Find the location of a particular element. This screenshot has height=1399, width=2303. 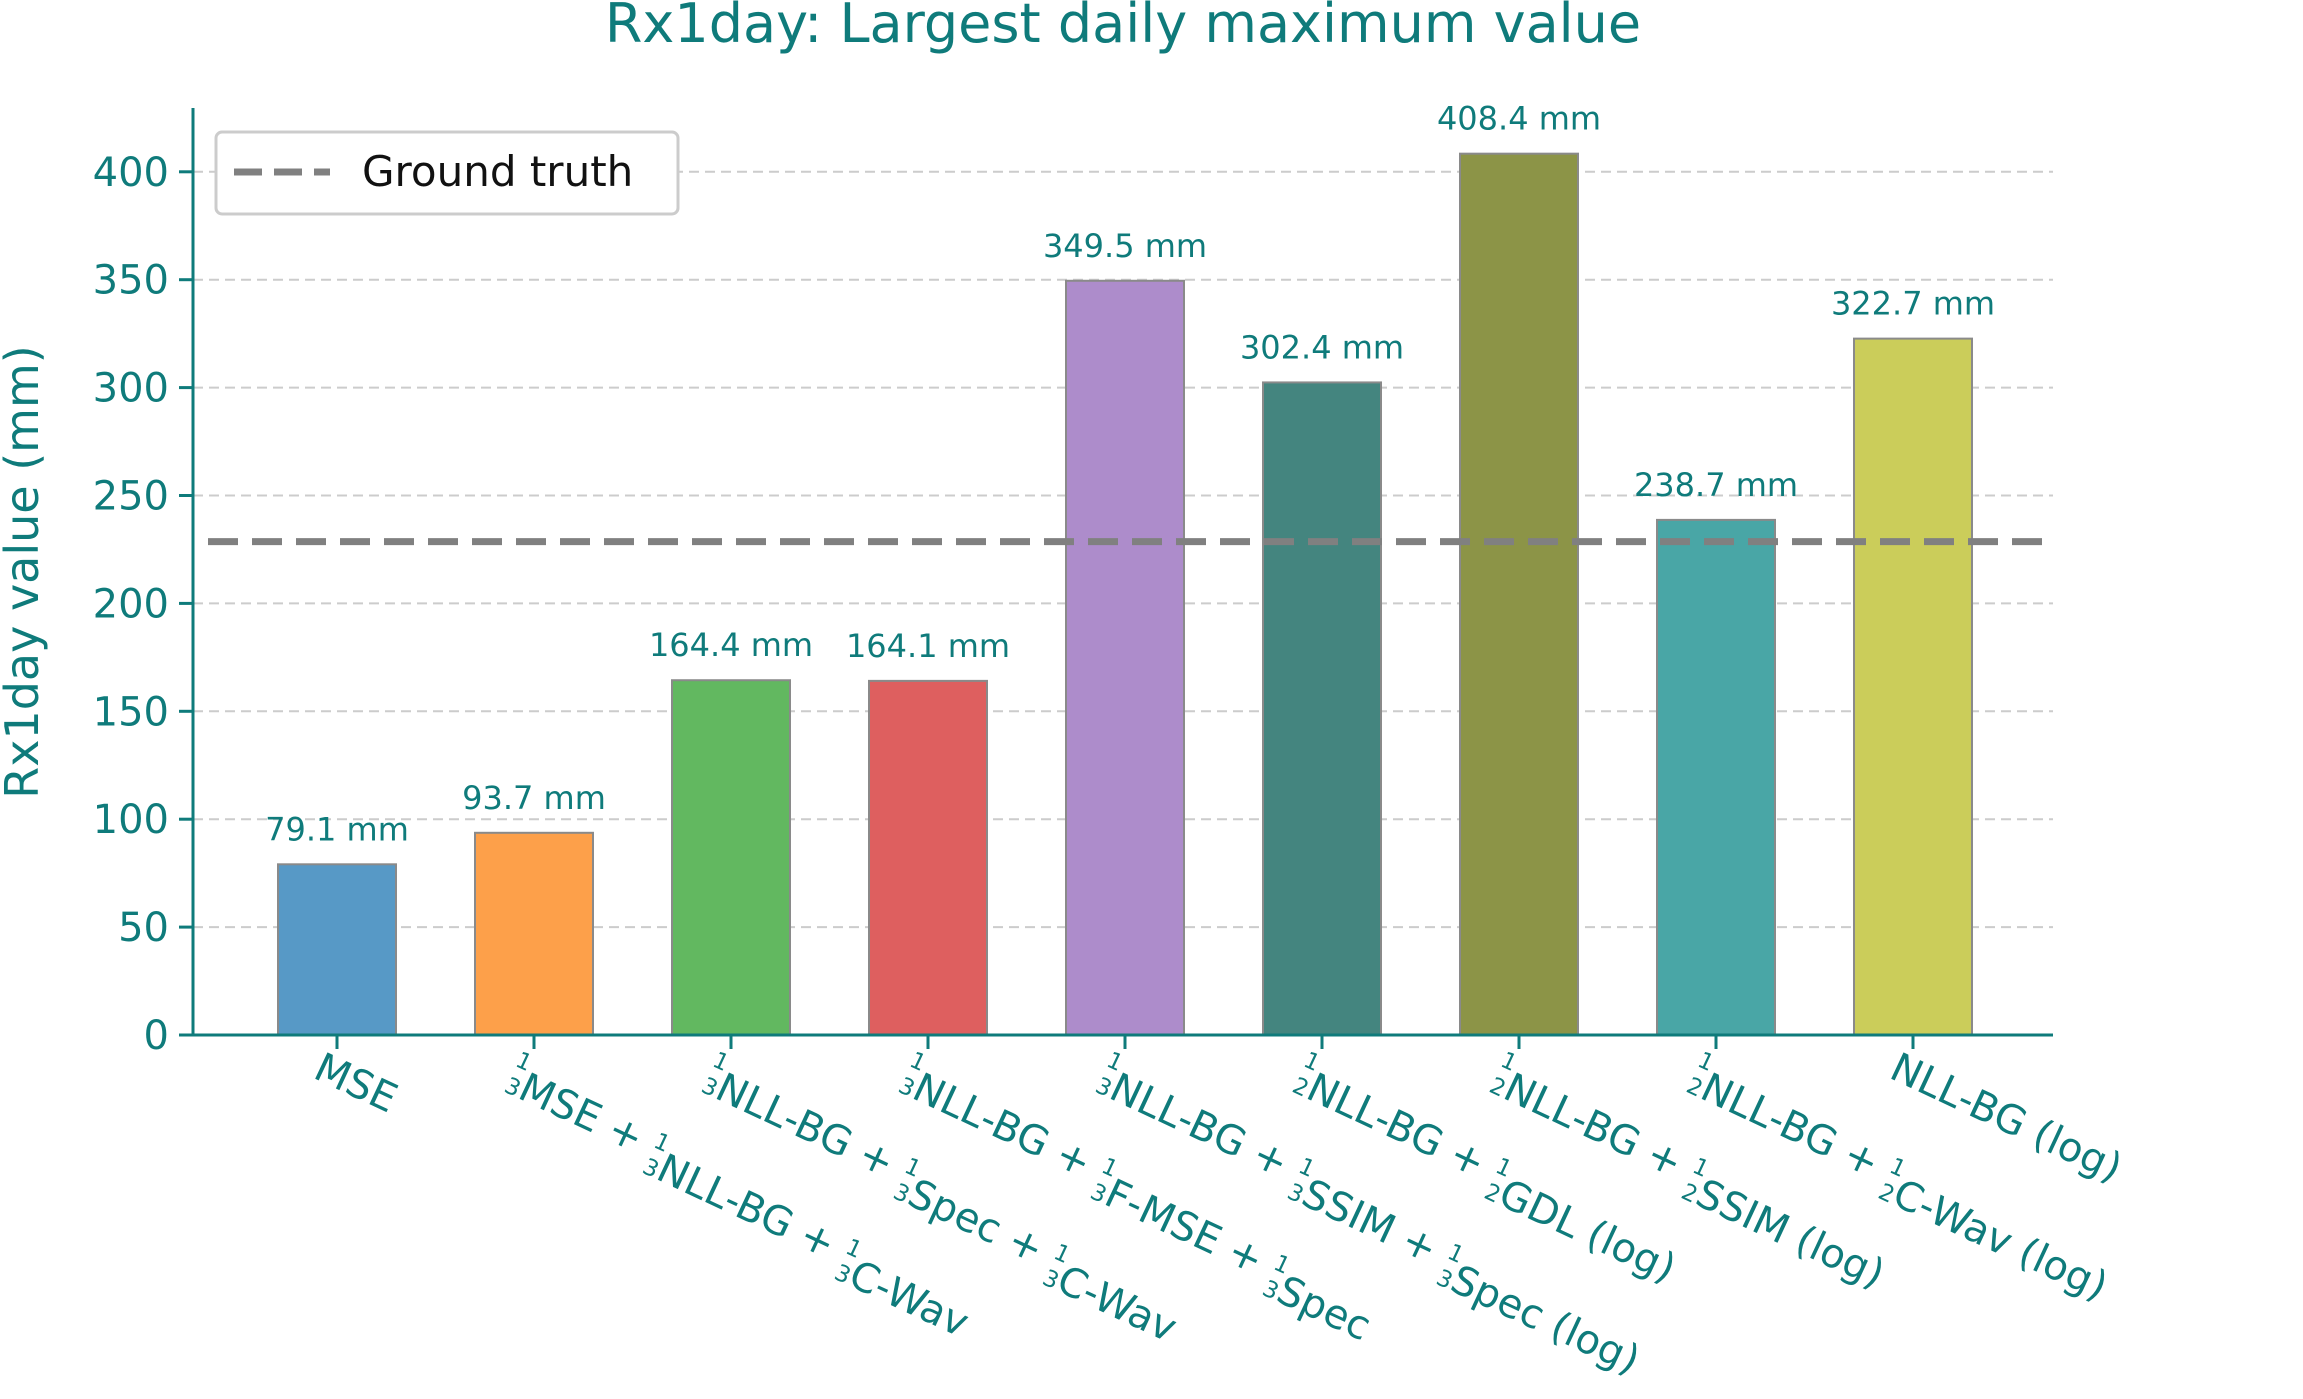

y-tick-label: 150 is located at coordinates (131, 712).